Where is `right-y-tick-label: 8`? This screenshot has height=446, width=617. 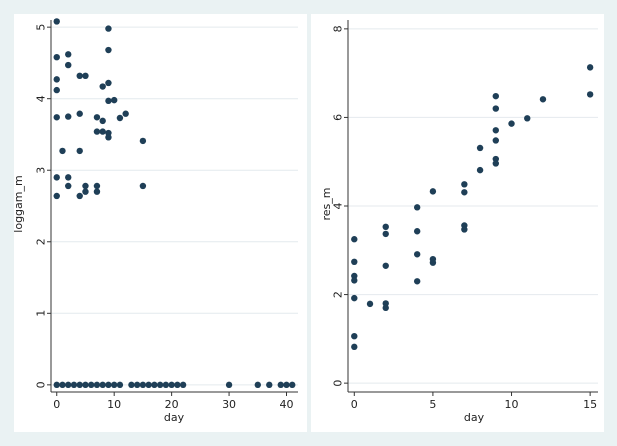
right-y-tick-label: 8 is located at coordinates (338, 28).